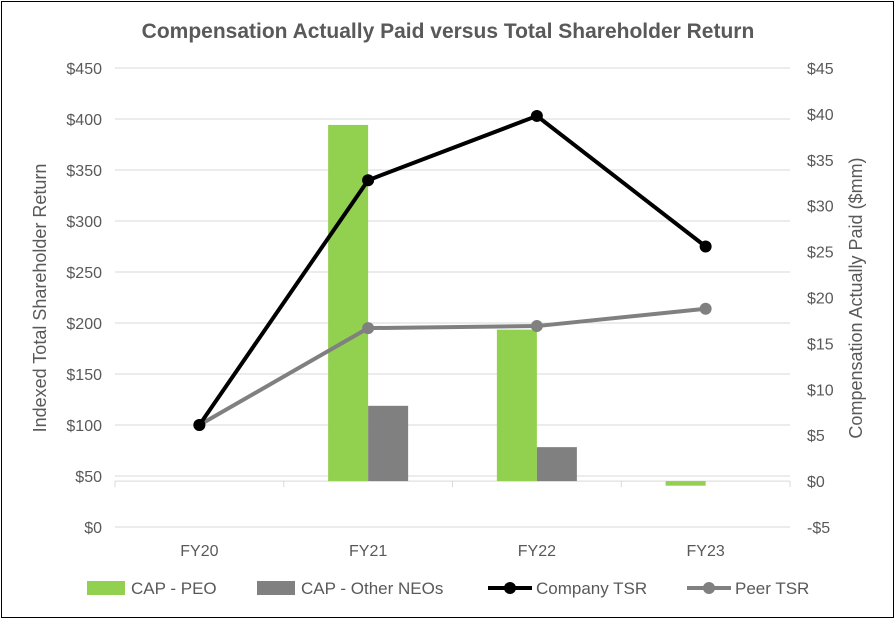 This screenshot has width=895, height=619. I want to click on right-tick-label: $20, so click(820, 299).